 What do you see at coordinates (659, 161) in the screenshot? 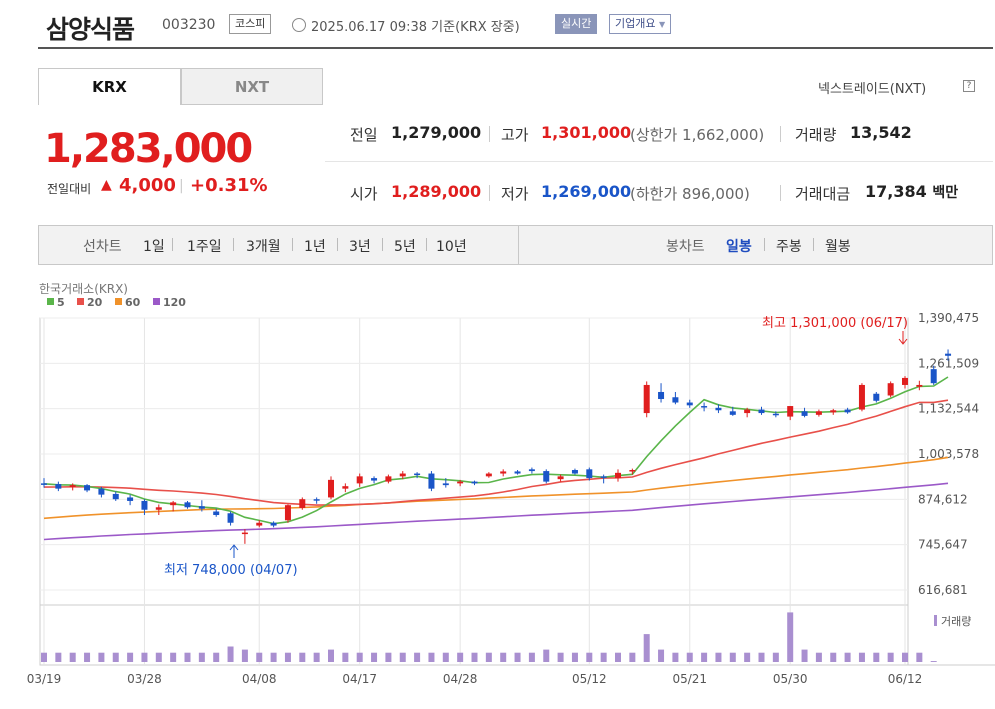
I see `info-divider` at bounding box center [659, 161].